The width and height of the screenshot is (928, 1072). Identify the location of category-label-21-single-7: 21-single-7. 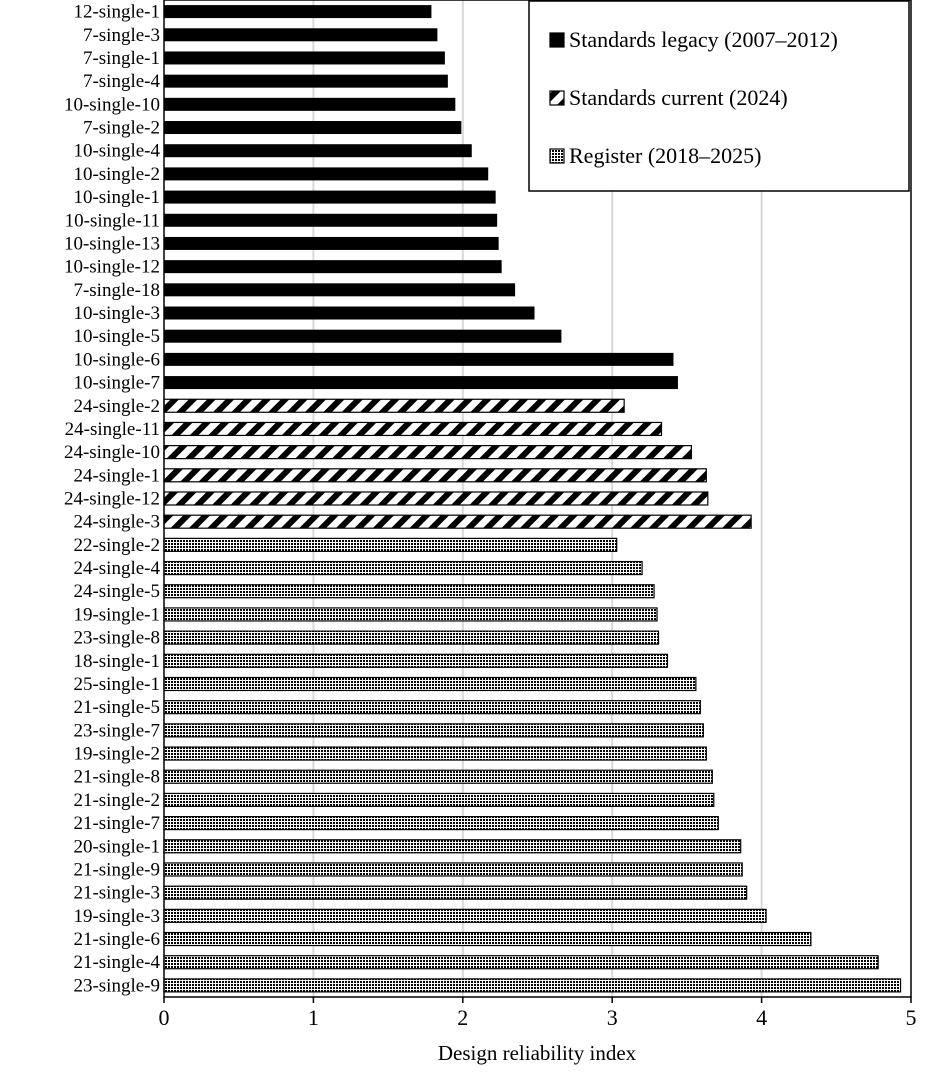
(116, 823).